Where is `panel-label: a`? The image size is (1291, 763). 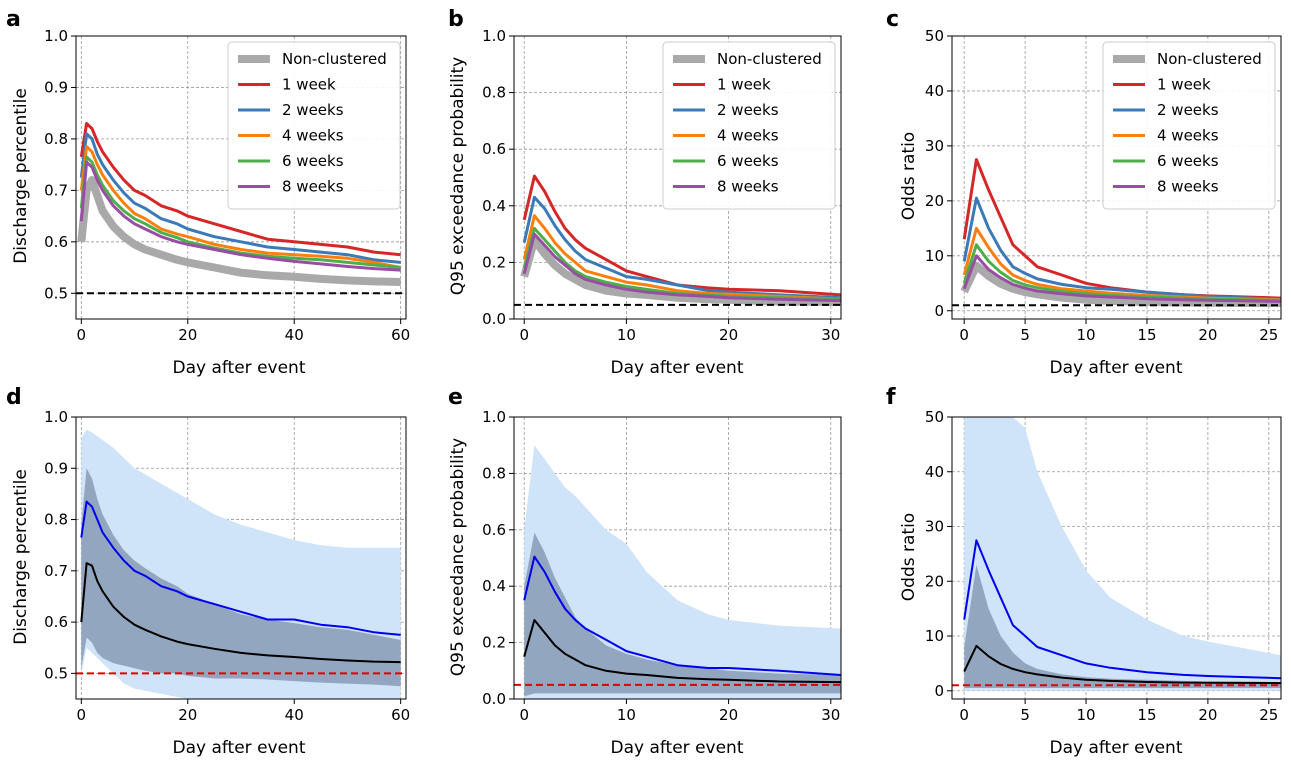
panel-label: a is located at coordinates (13, 19).